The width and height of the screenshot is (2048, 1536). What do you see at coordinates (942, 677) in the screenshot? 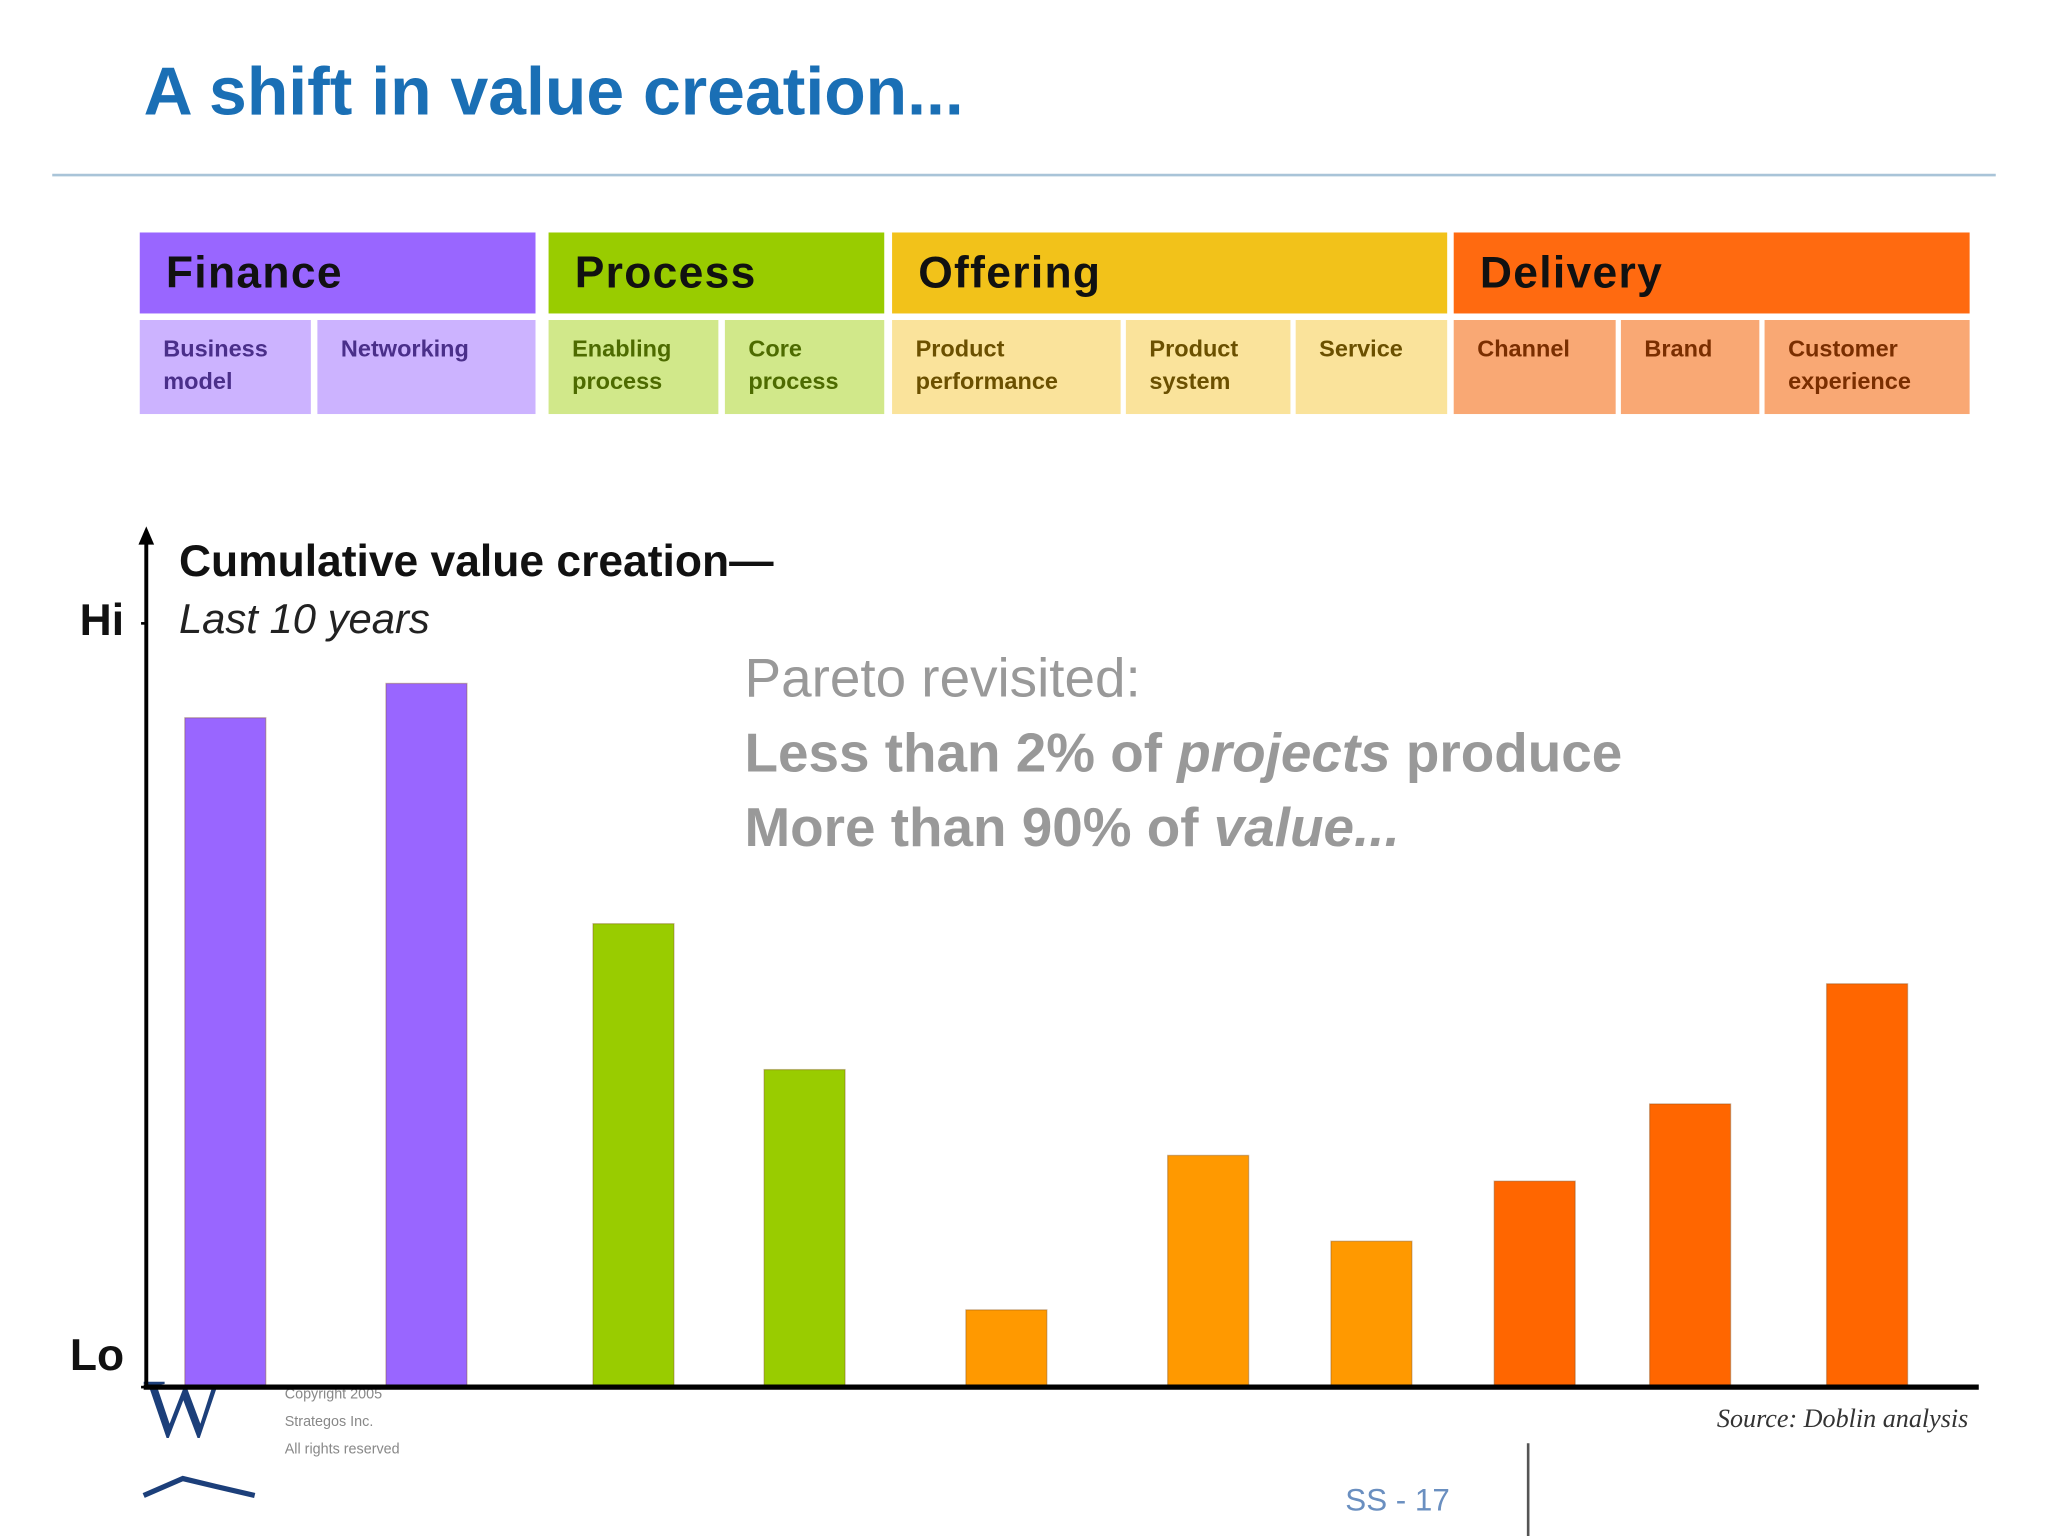
I see `annotation-heading: Pareto revisited:` at bounding box center [942, 677].